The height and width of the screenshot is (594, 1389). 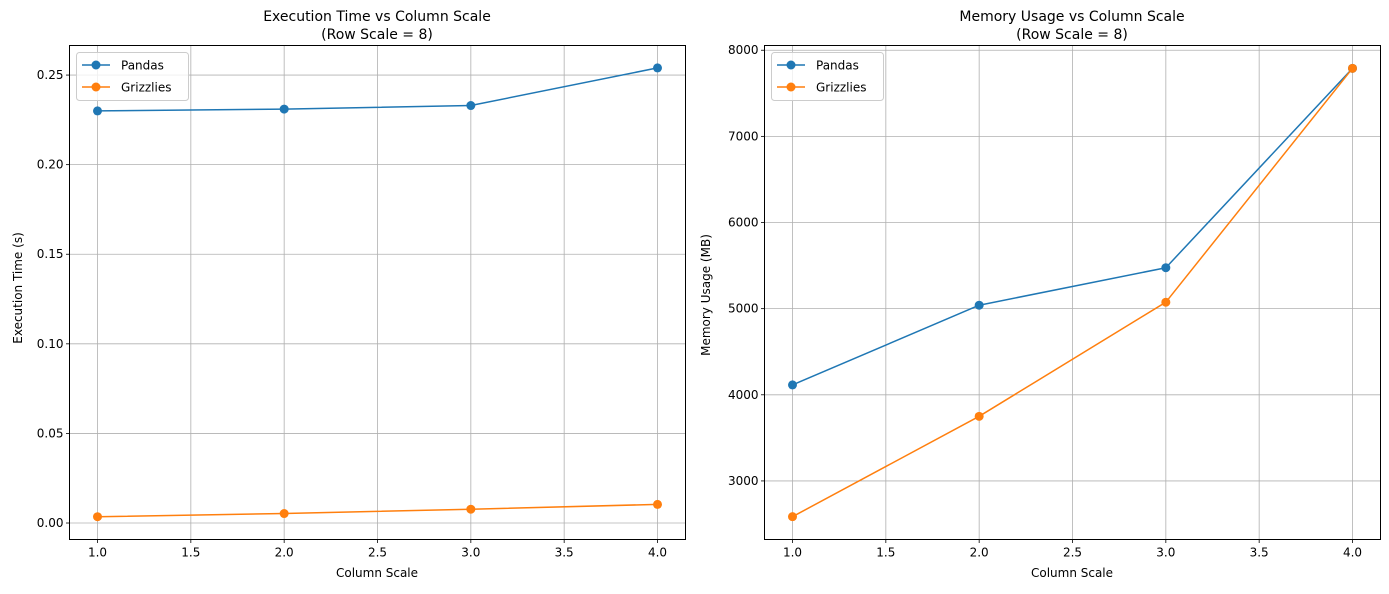 What do you see at coordinates (1071, 17) in the screenshot?
I see `chart-title: Memory Usage vs Column Scale` at bounding box center [1071, 17].